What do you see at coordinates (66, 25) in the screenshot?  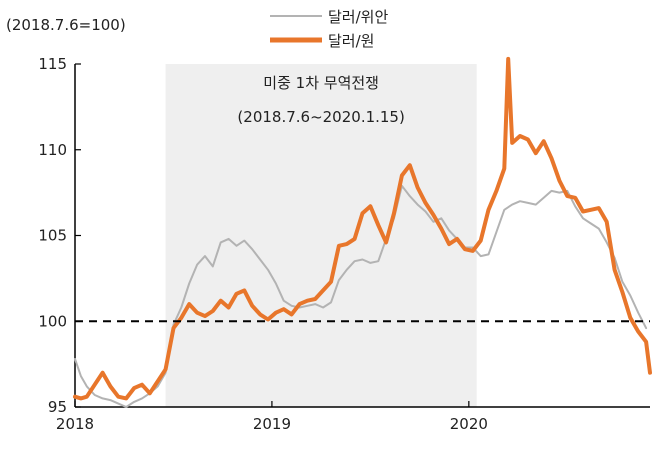 I see `unit-label: (2018.7.6=100)` at bounding box center [66, 25].